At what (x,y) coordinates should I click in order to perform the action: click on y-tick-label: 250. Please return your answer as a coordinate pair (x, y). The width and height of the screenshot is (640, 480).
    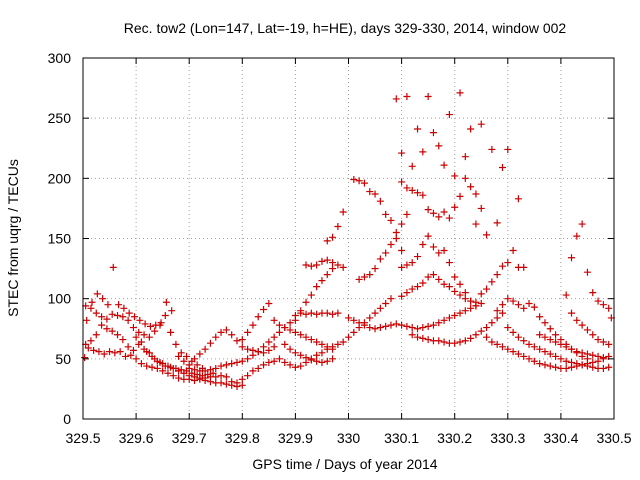
    Looking at the image, I should click on (60, 118).